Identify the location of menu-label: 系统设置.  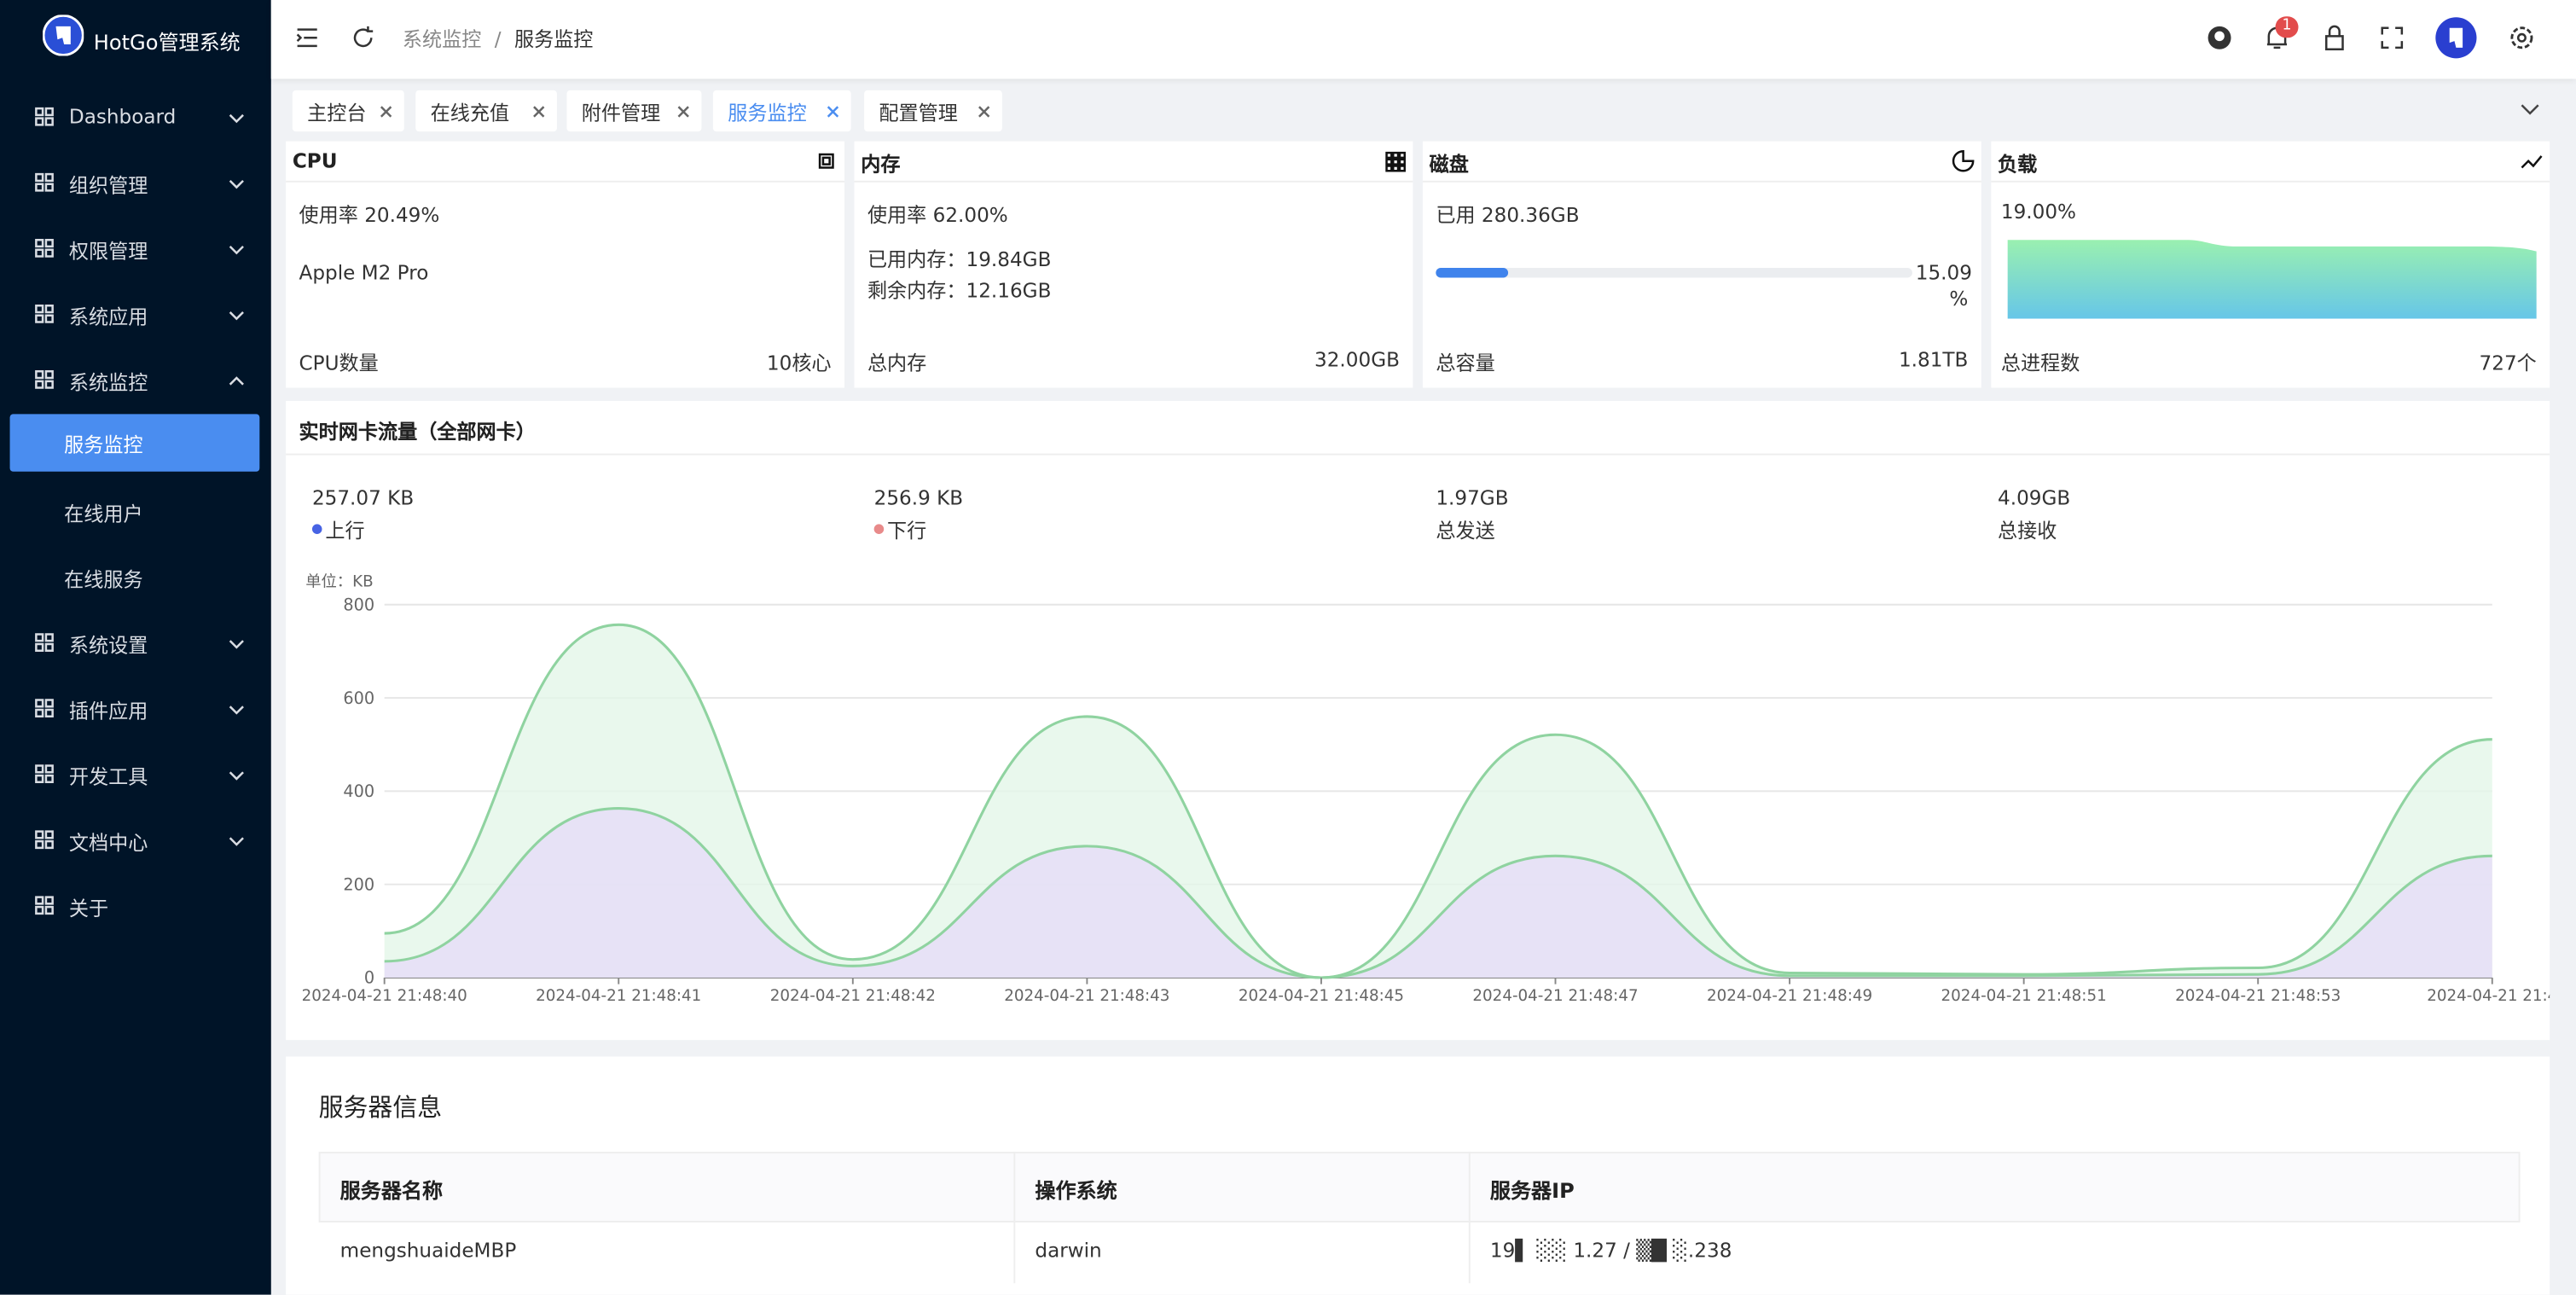
(108, 646).